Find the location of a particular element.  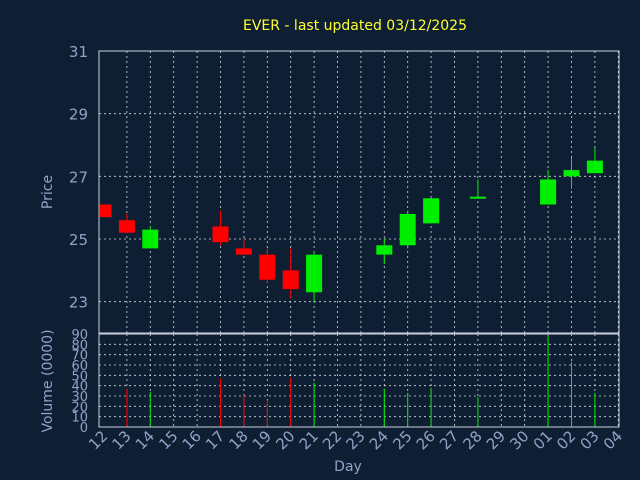

x-tick-label: 29 is located at coordinates (496, 440).